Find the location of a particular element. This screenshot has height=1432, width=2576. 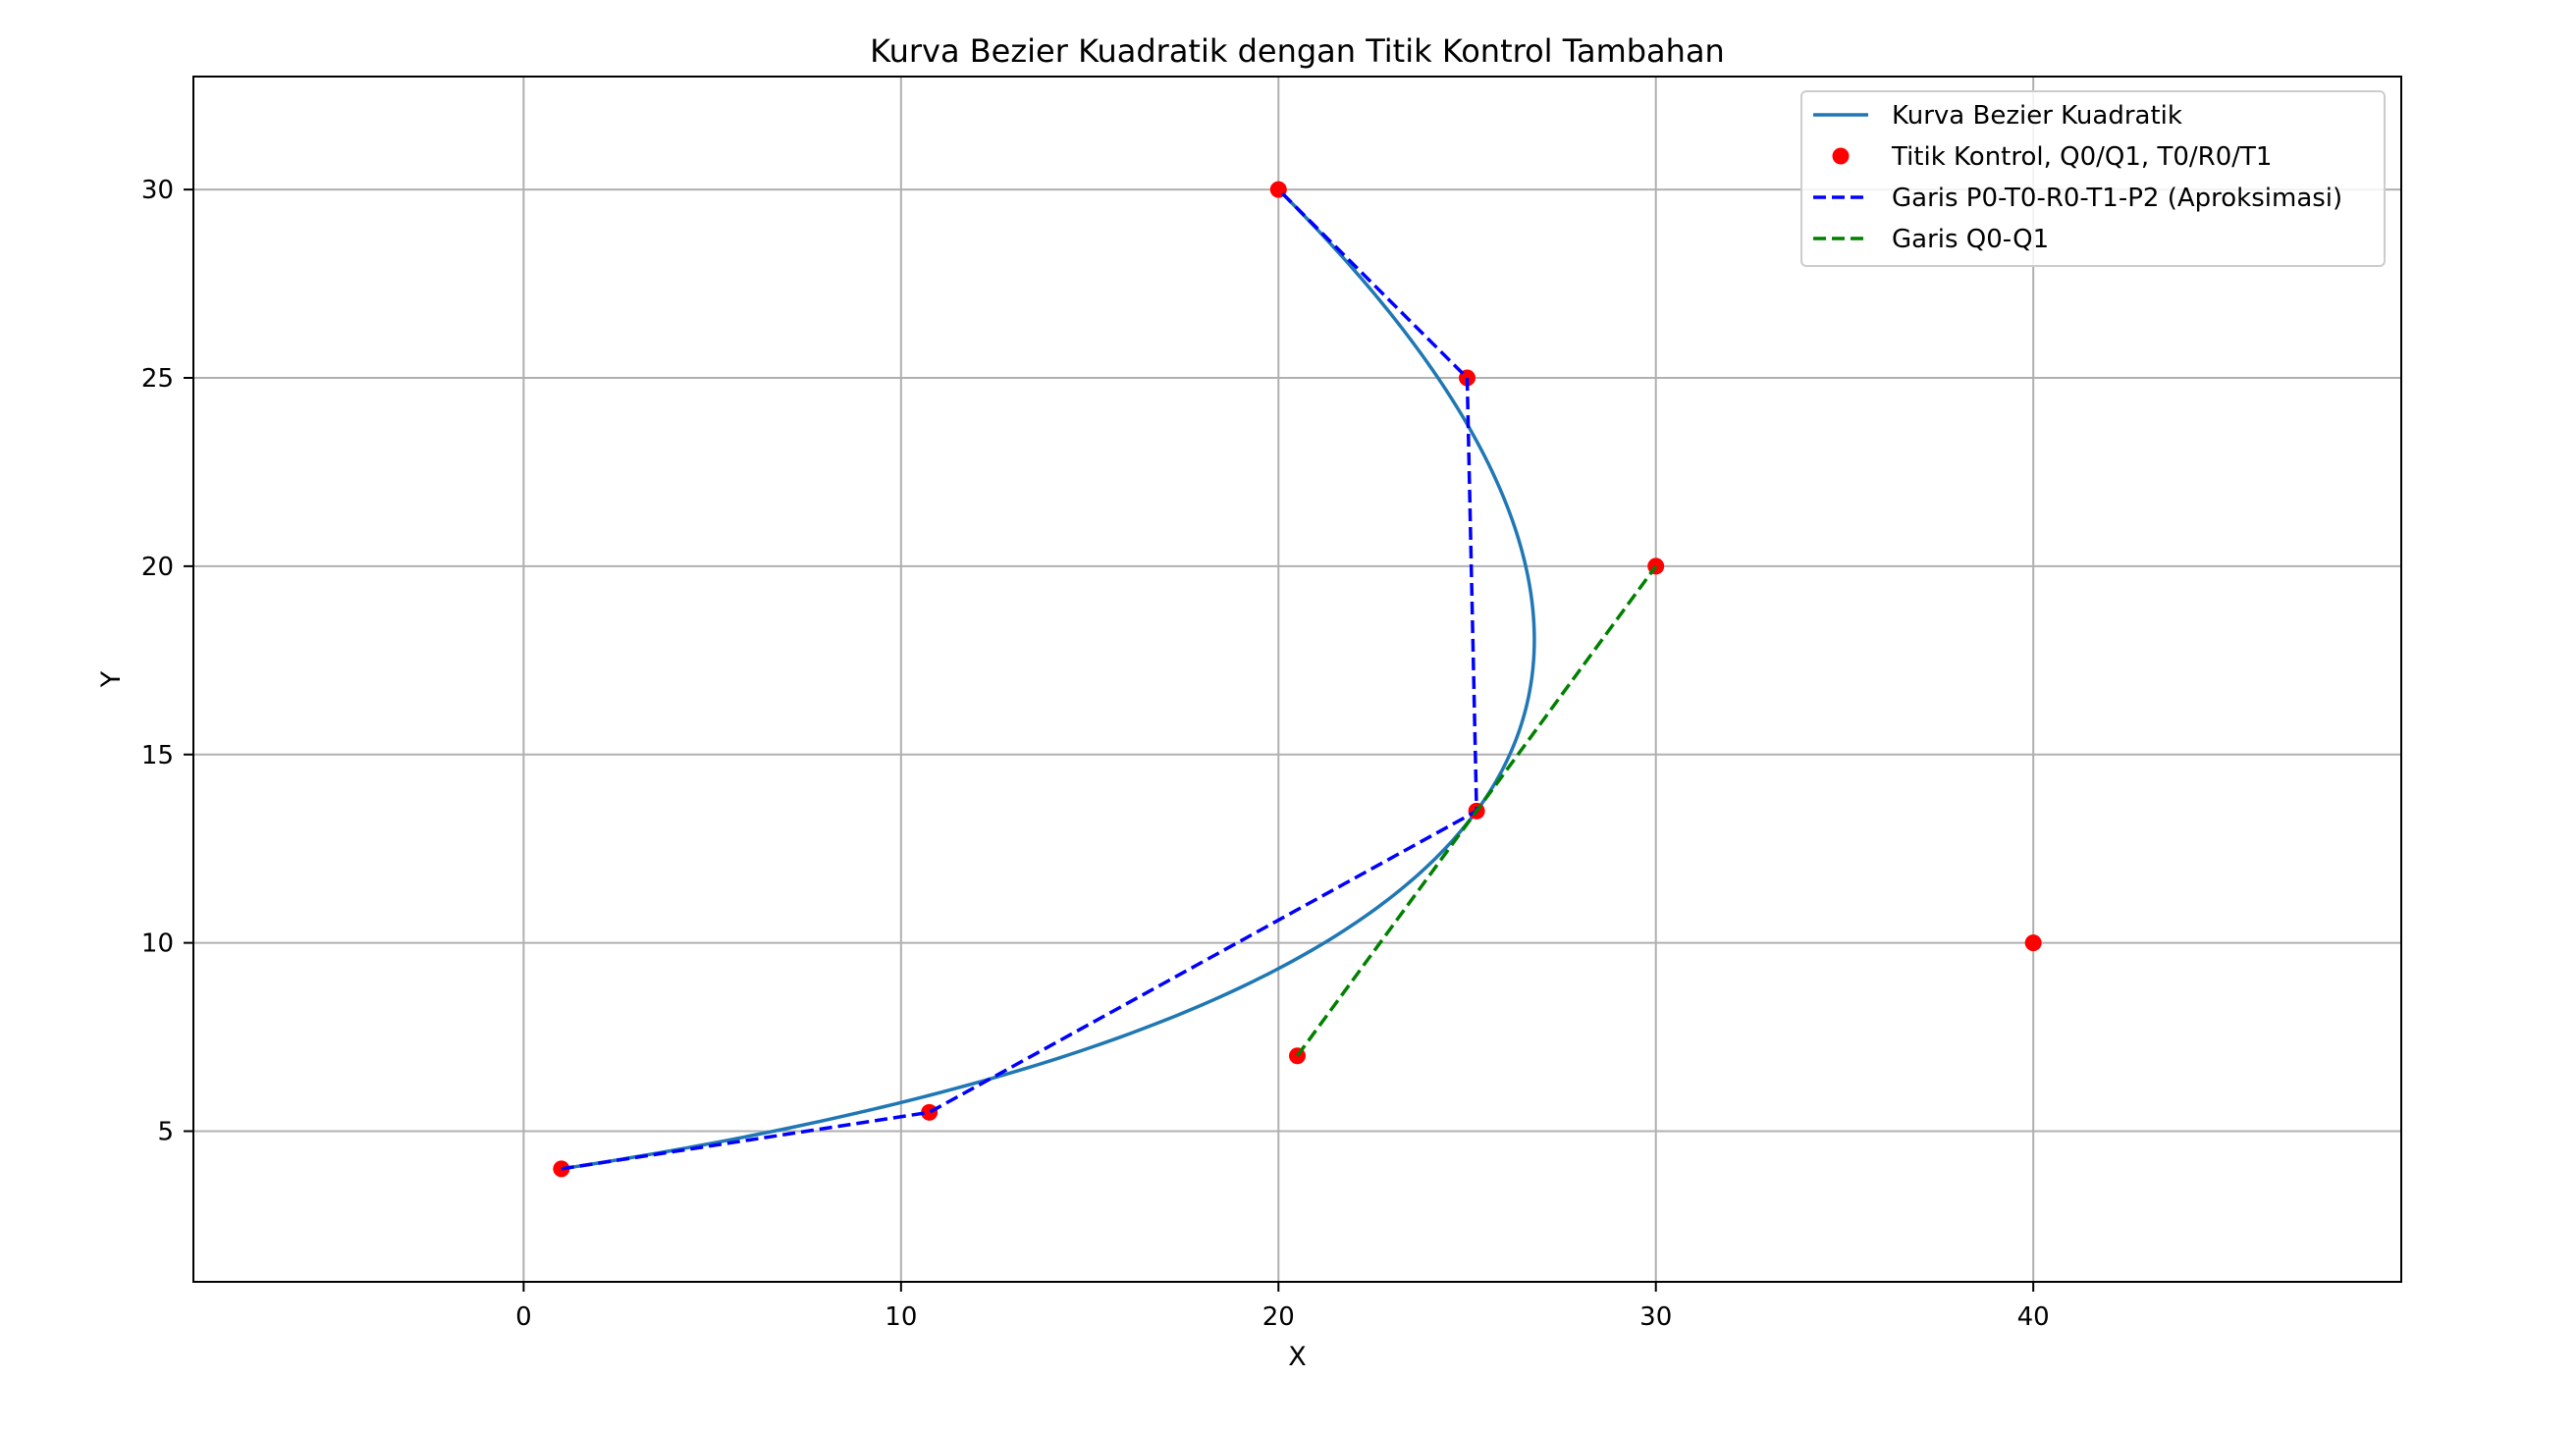

legend-label: Garis P0-T0-R0-T1-P2 (Aproksimasi) is located at coordinates (2117, 198).